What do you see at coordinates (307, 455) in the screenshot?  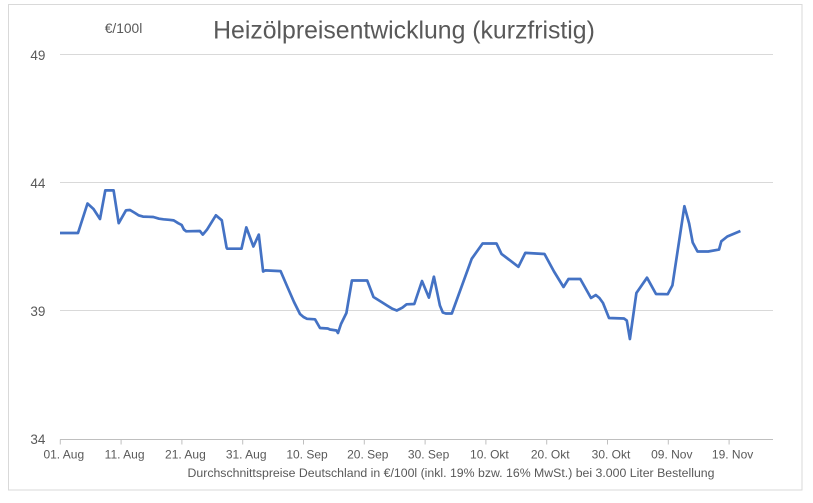 I see `svg-text: 10. Sep` at bounding box center [307, 455].